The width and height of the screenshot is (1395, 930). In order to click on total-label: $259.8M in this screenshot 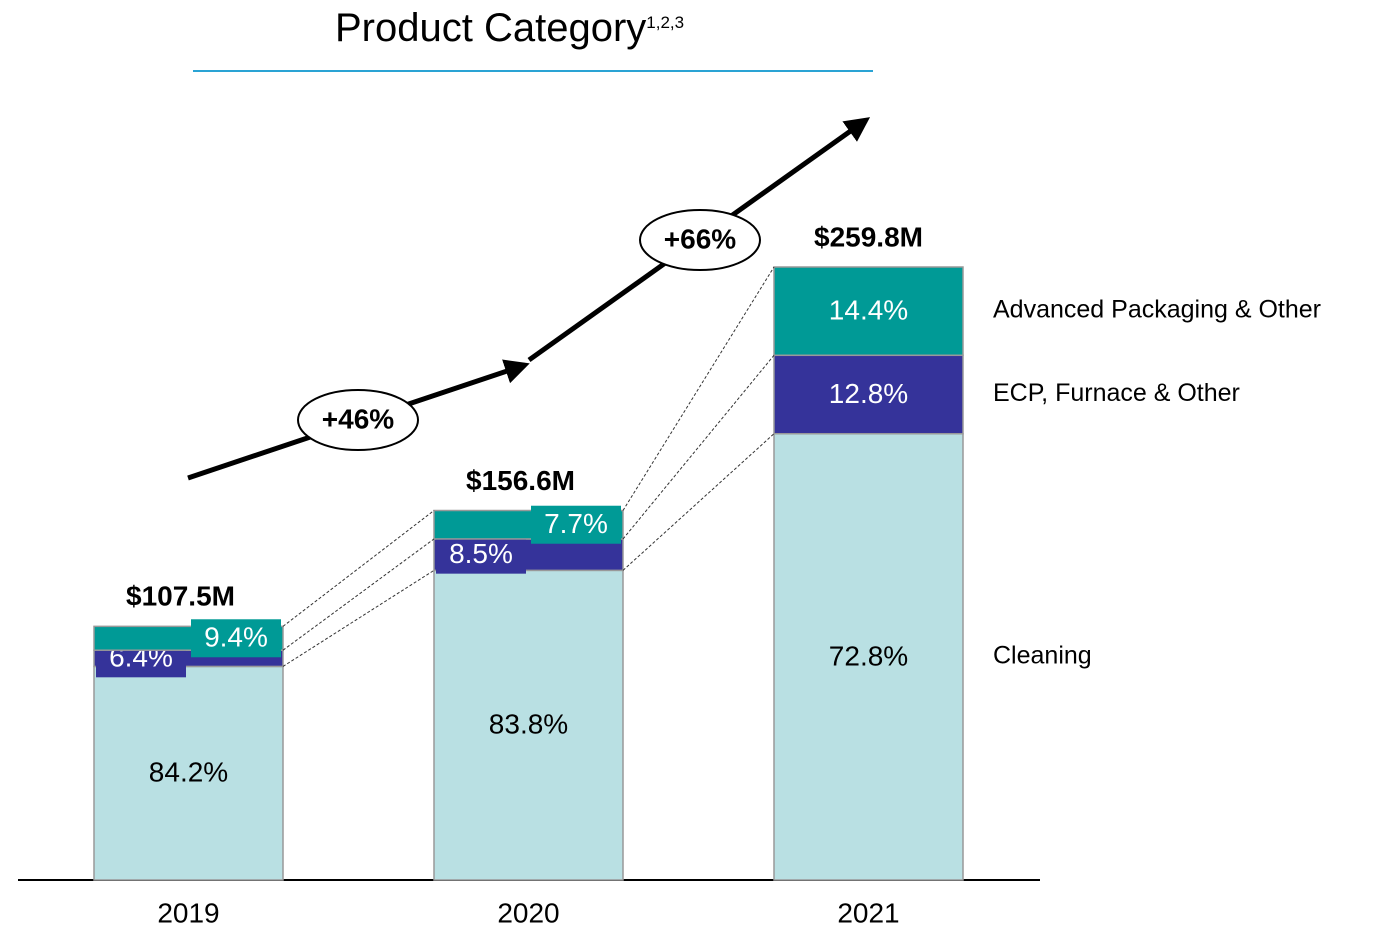, I will do `click(868, 236)`.